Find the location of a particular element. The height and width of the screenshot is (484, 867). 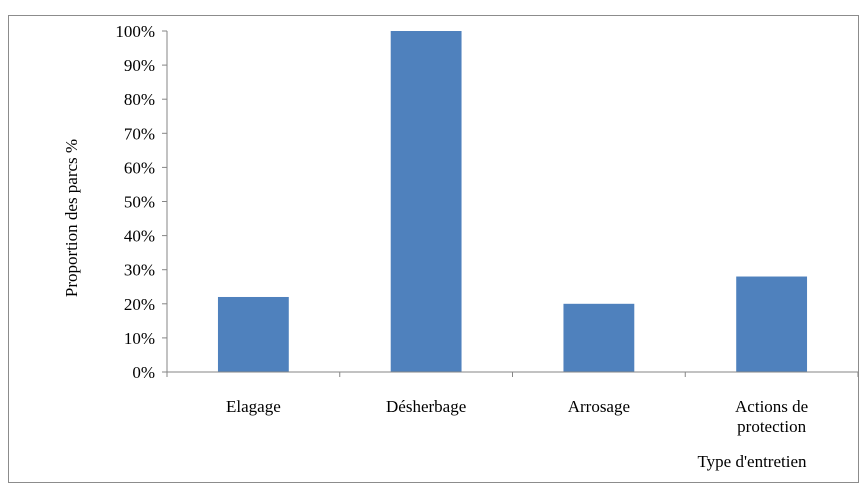

y-tick-label: 10% is located at coordinates (139, 338).